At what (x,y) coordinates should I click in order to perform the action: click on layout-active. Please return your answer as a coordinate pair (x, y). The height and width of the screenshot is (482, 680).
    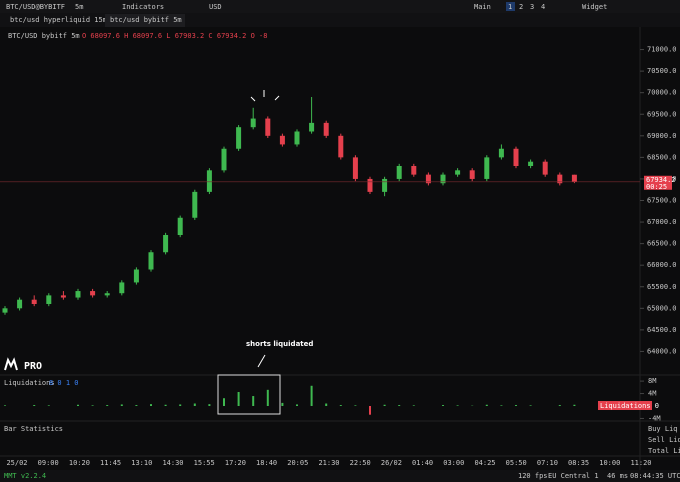
    Looking at the image, I should click on (510, 6).